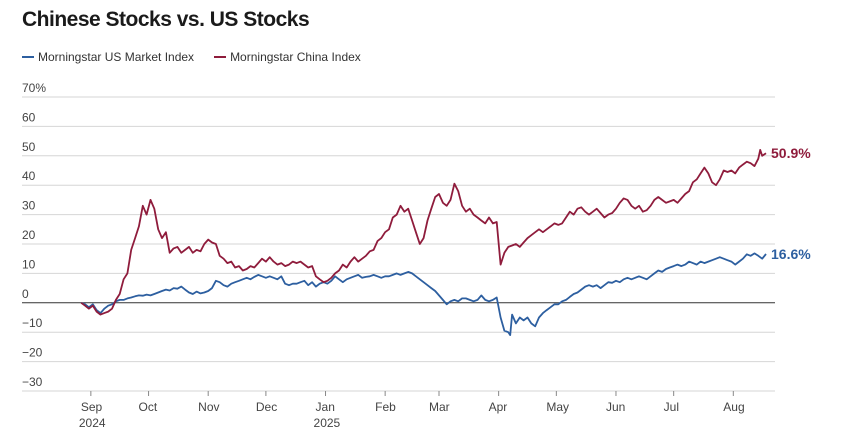  What do you see at coordinates (32, 323) in the screenshot?
I see `y-tick-label: −10` at bounding box center [32, 323].